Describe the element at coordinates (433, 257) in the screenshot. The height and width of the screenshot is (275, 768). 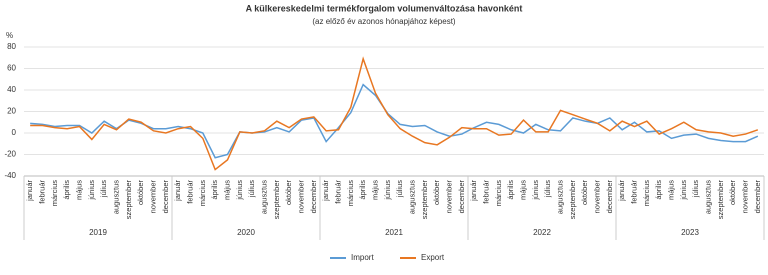
I see `legend-label: Export` at that location.